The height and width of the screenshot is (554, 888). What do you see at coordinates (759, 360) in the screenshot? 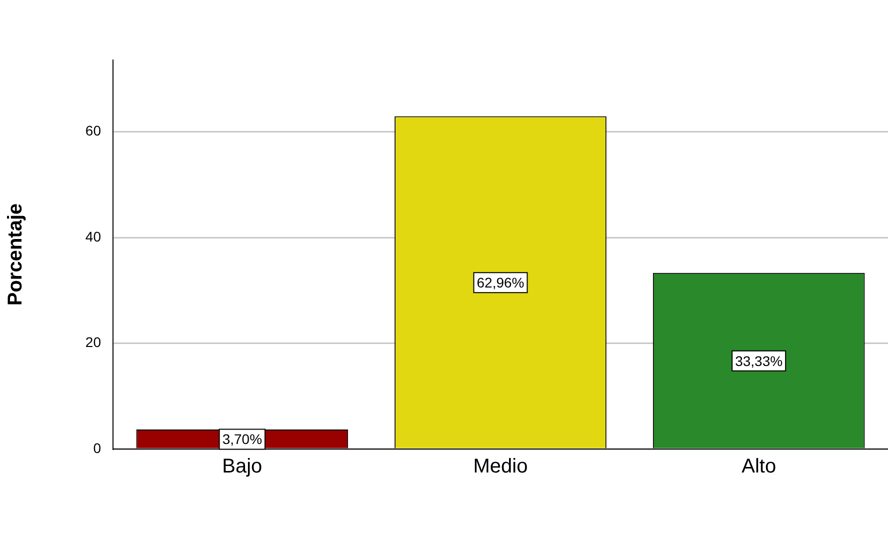
I see `data-label: 33,33%` at bounding box center [759, 360].